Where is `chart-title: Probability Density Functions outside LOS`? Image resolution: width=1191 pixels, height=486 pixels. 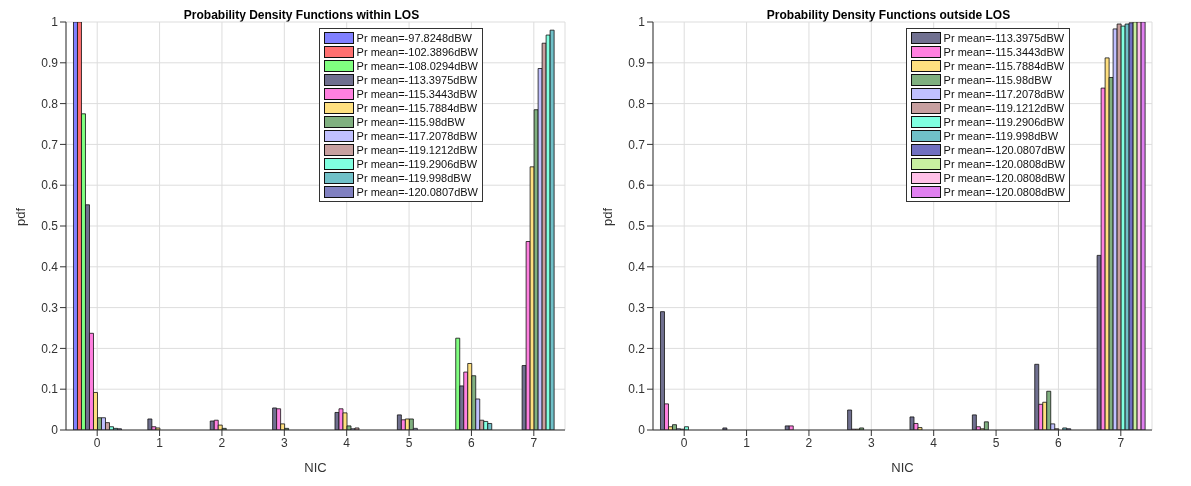 chart-title: Probability Density Functions outside LOS is located at coordinates (888, 15).